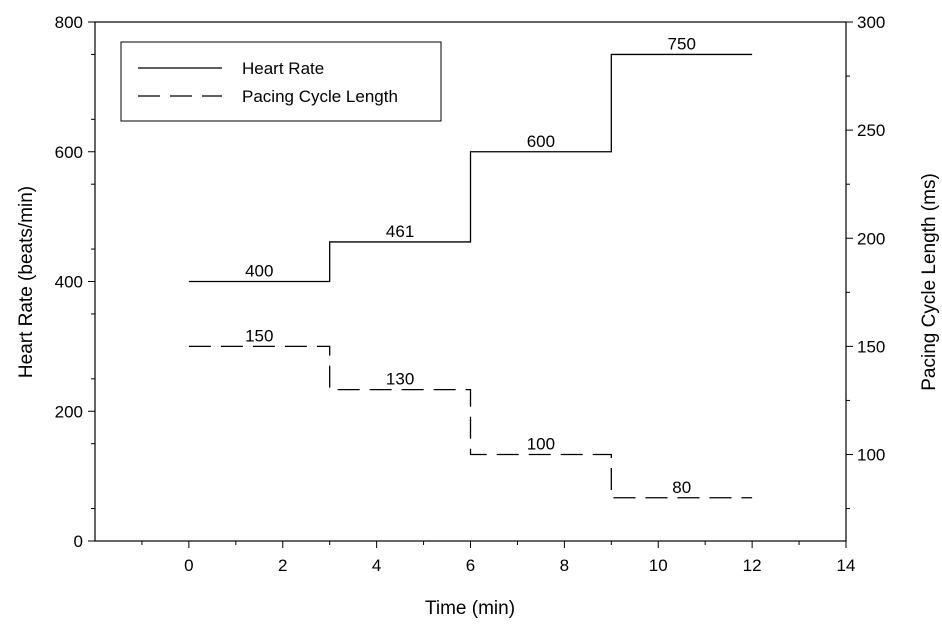  I want to click on x-tick-label: 4, so click(376, 565).